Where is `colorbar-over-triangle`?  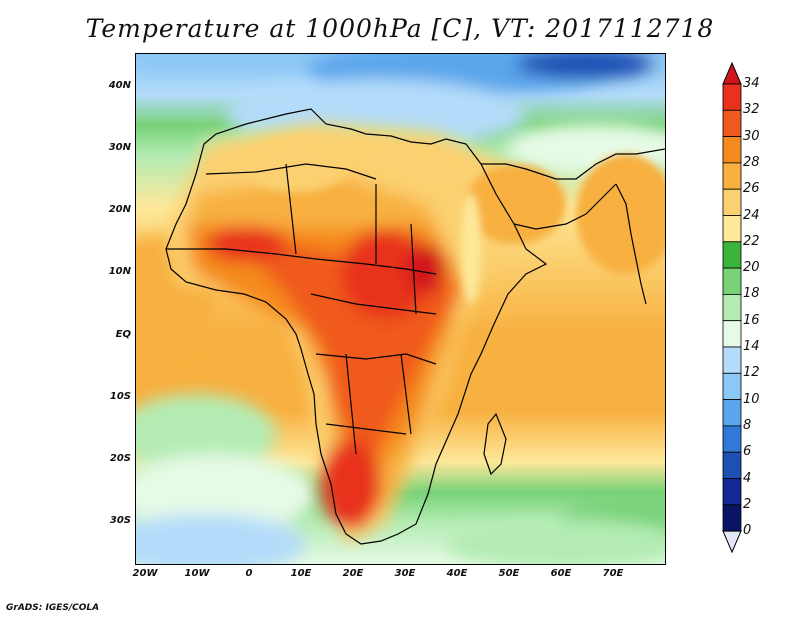
colorbar-over-triangle is located at coordinates (732, 73).